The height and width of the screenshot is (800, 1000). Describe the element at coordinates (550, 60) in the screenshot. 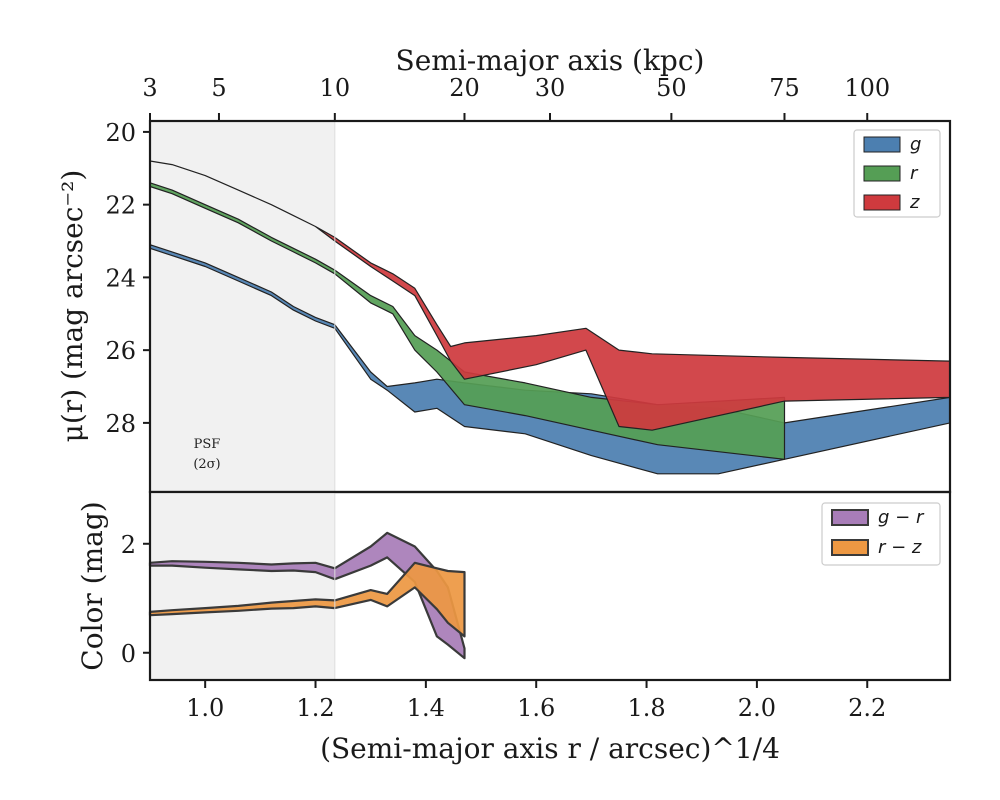

I see `top-axis-title: Semi-major axis (kpc)` at that location.